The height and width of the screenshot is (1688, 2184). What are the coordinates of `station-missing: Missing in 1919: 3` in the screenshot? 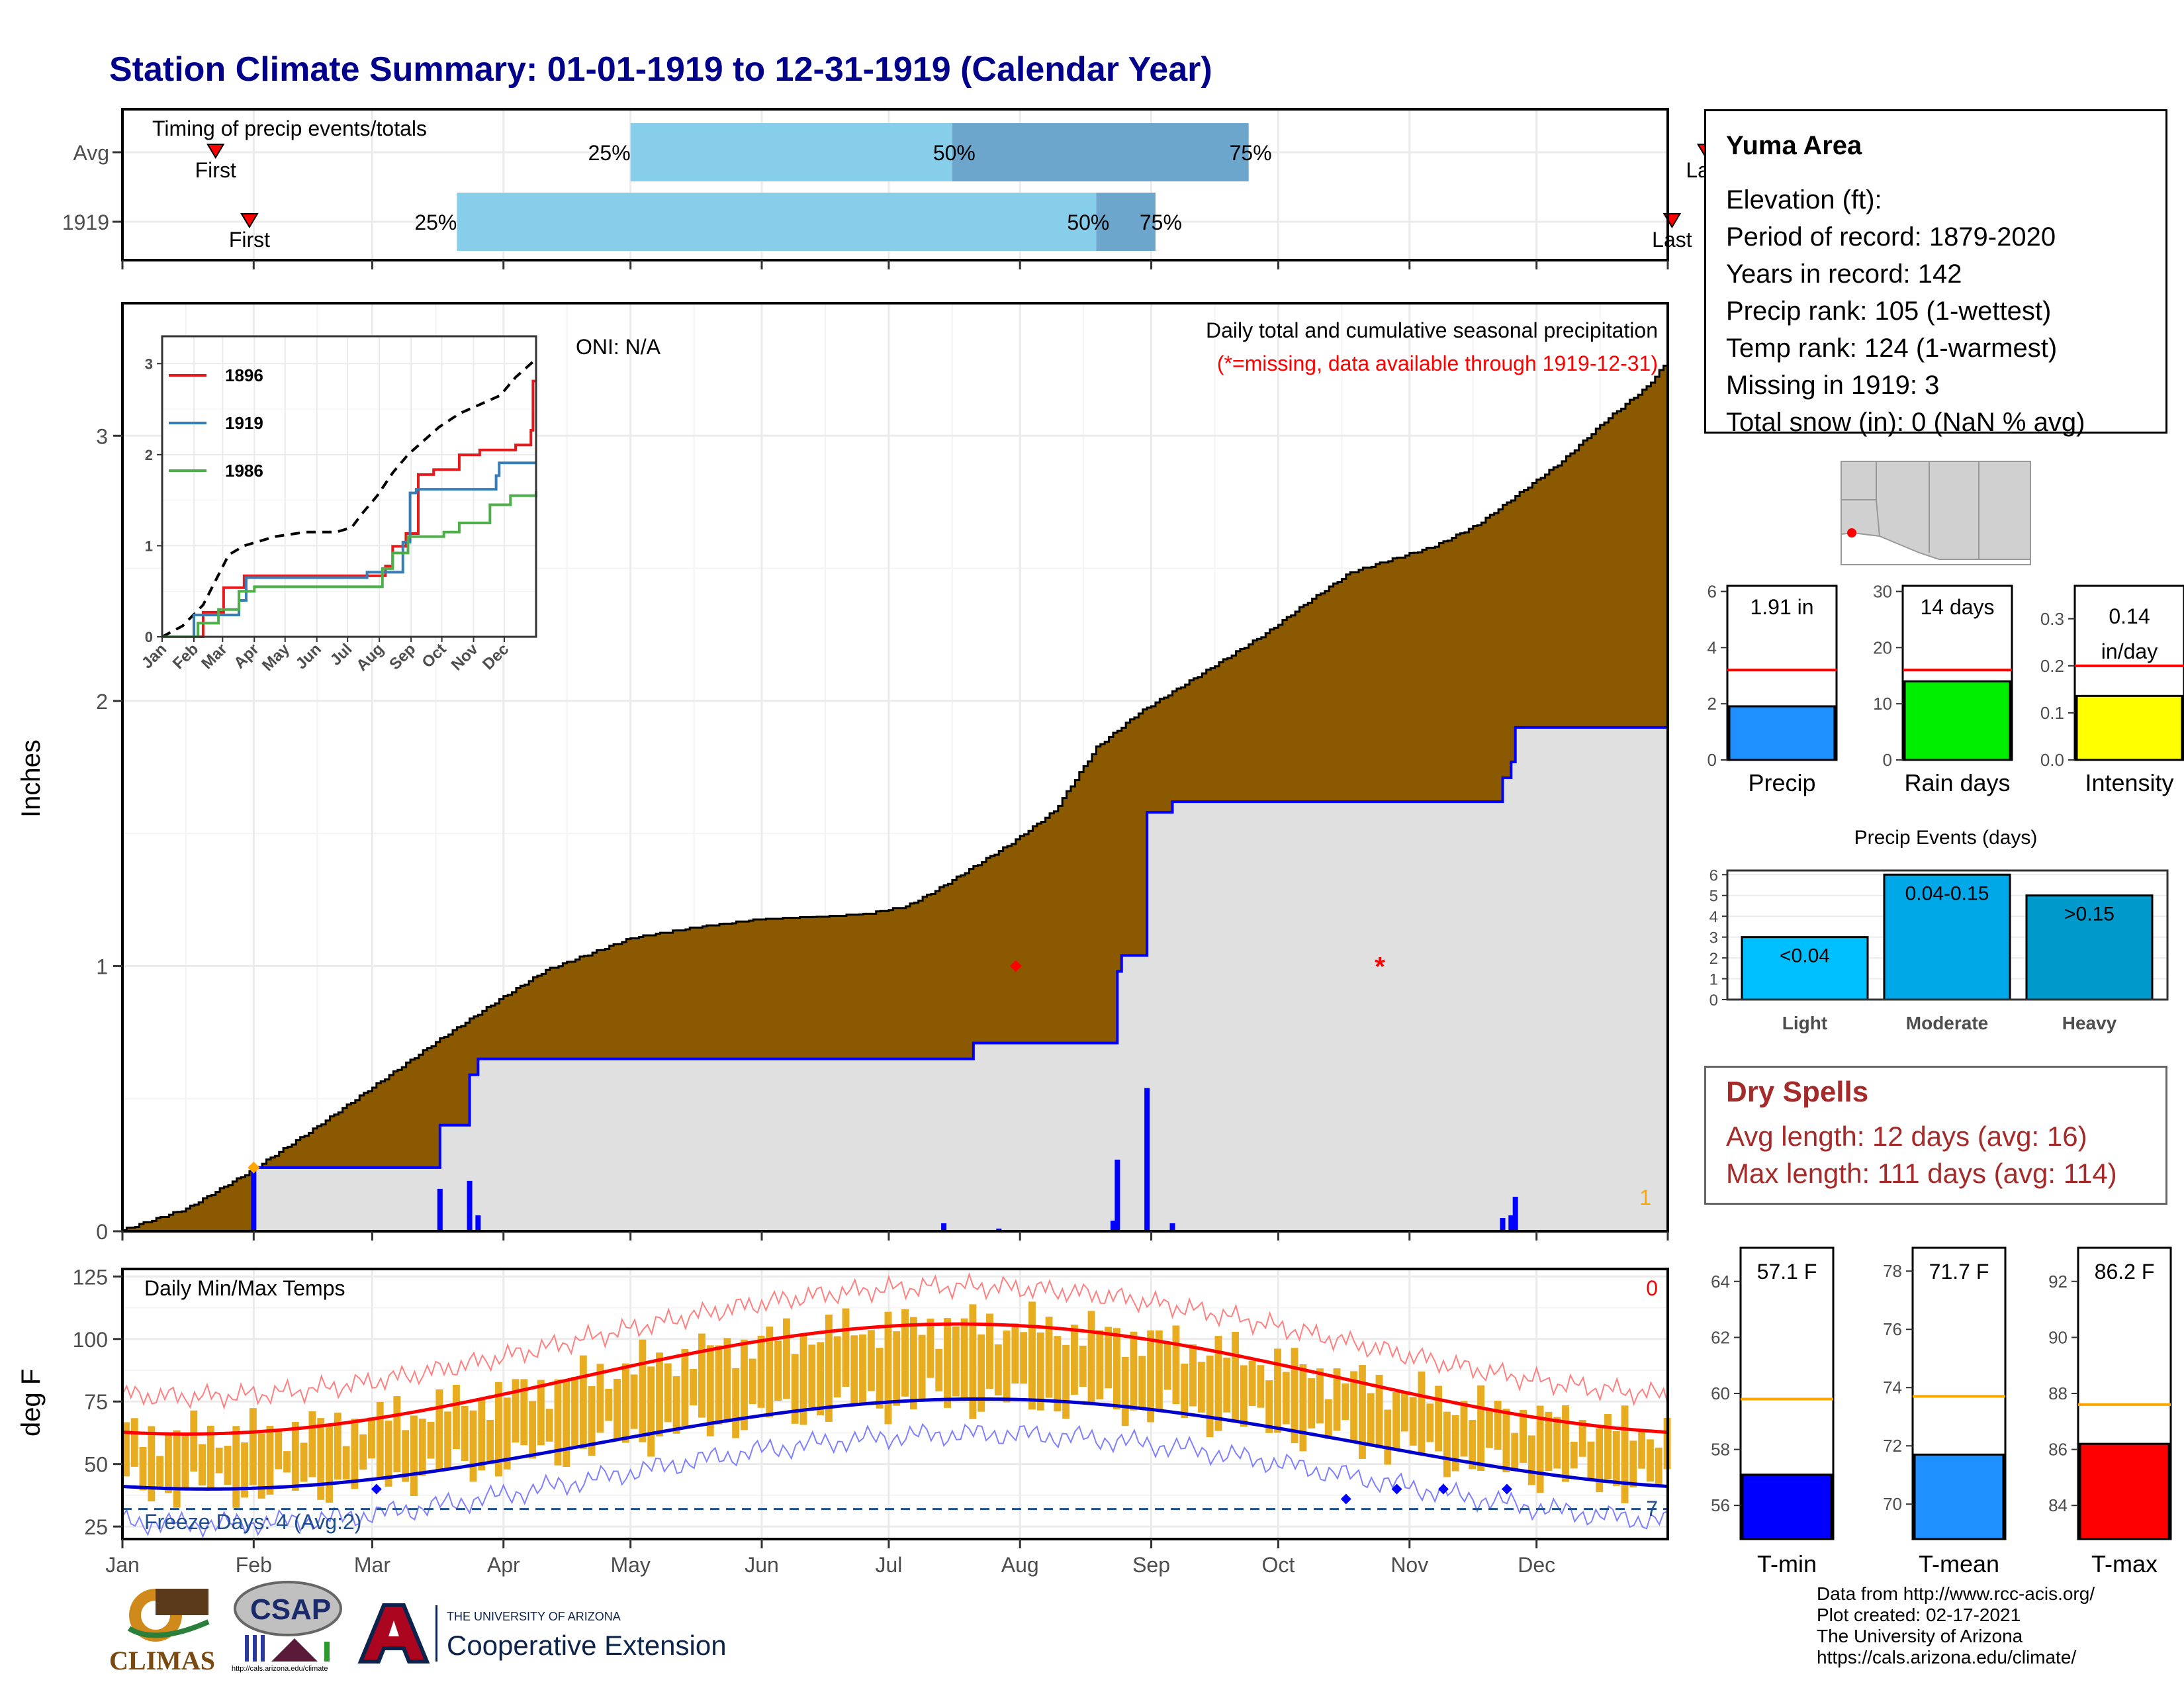 It's located at (1833, 385).